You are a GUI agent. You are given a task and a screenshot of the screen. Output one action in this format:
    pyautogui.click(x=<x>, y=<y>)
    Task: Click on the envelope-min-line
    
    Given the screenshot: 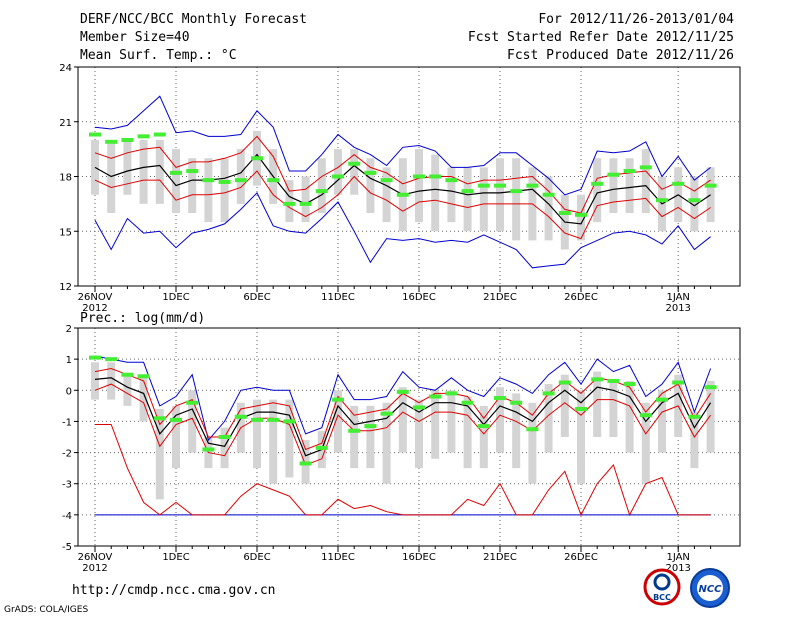 What is the action you would take?
    pyautogui.click(x=402, y=230)
    